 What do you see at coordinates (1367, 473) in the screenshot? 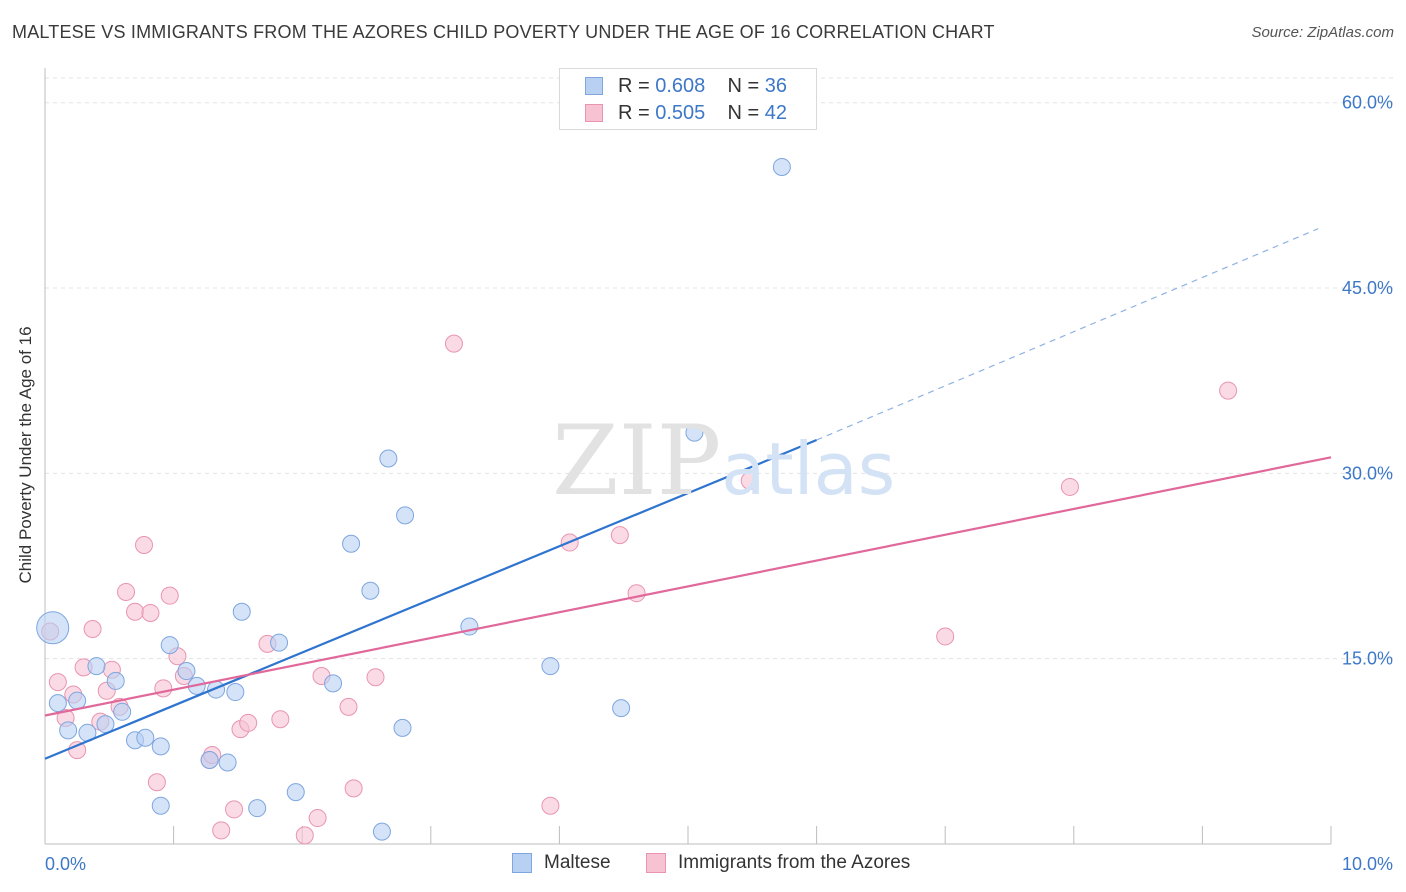
I see `y-tick-label: 30.0%` at bounding box center [1367, 473].